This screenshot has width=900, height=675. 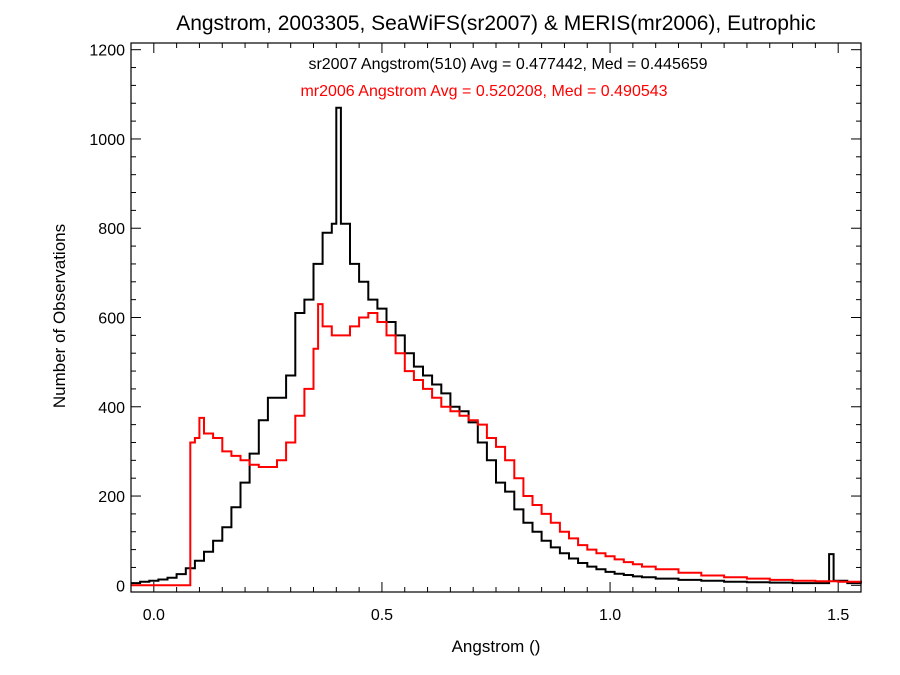 What do you see at coordinates (154, 615) in the screenshot?
I see `x-tick-label: 0.0` at bounding box center [154, 615].